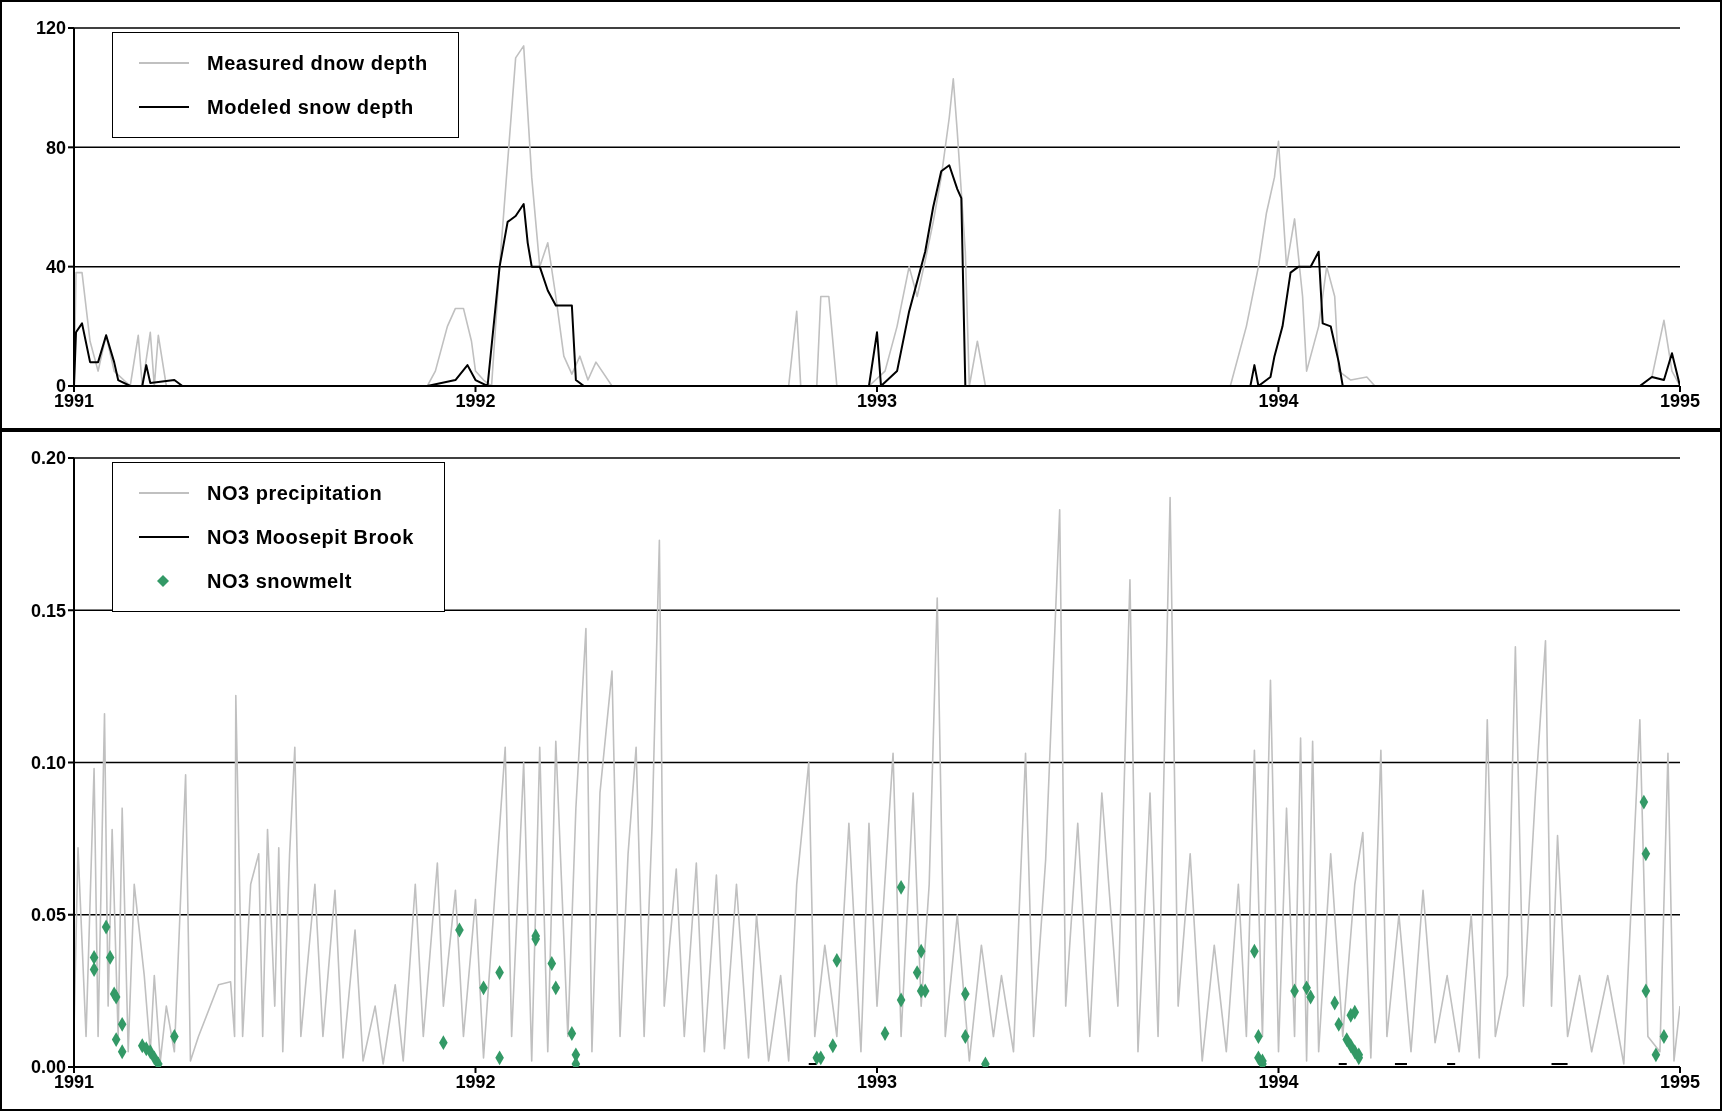 This screenshot has width=1722, height=1111. I want to click on y-tick-label: 120, so click(50, 28).